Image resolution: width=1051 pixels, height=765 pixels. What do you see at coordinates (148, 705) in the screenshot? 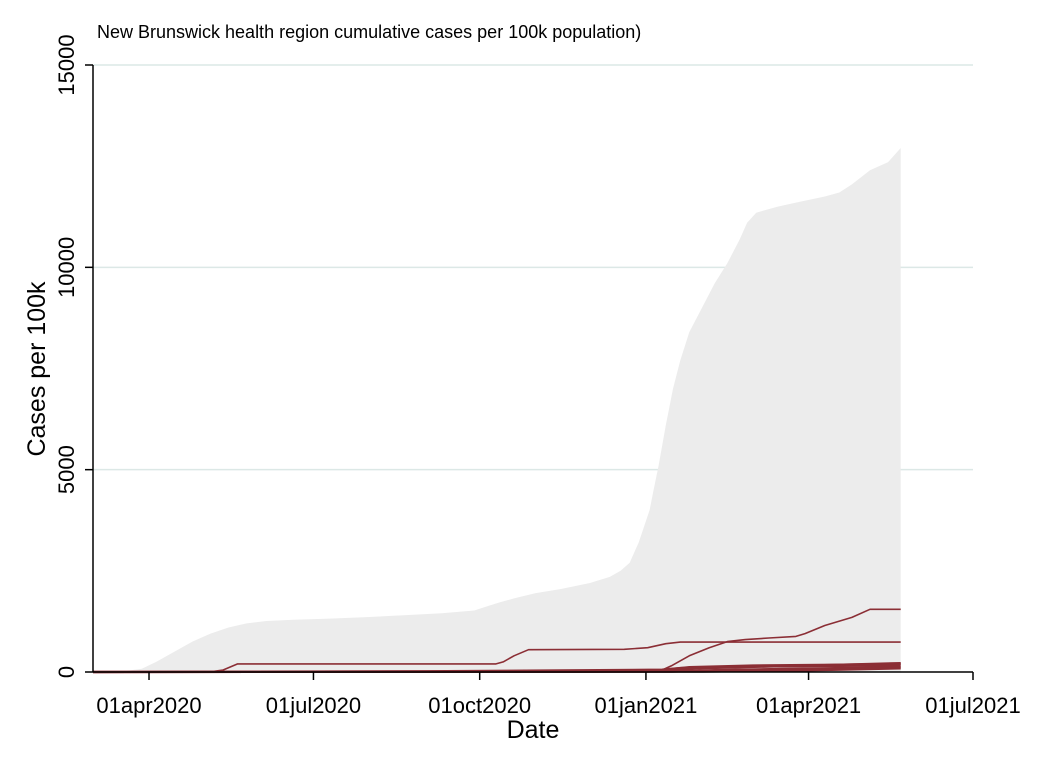
I see `x-tick-label: 01apr2020` at bounding box center [148, 705].